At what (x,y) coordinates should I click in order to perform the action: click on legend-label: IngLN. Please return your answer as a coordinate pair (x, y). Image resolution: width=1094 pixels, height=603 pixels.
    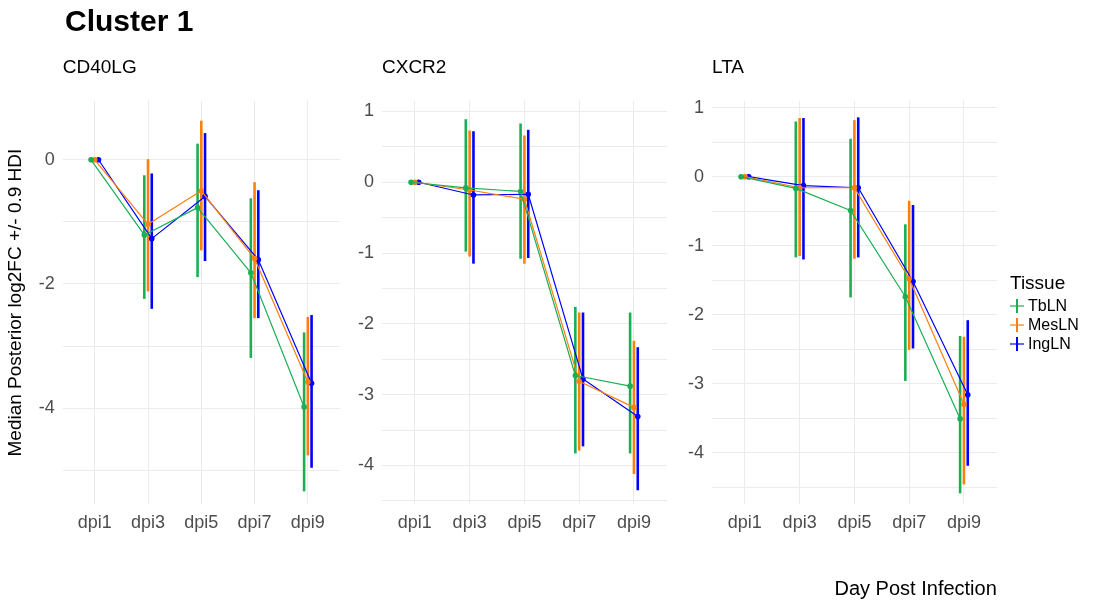
    Looking at the image, I should click on (1049, 343).